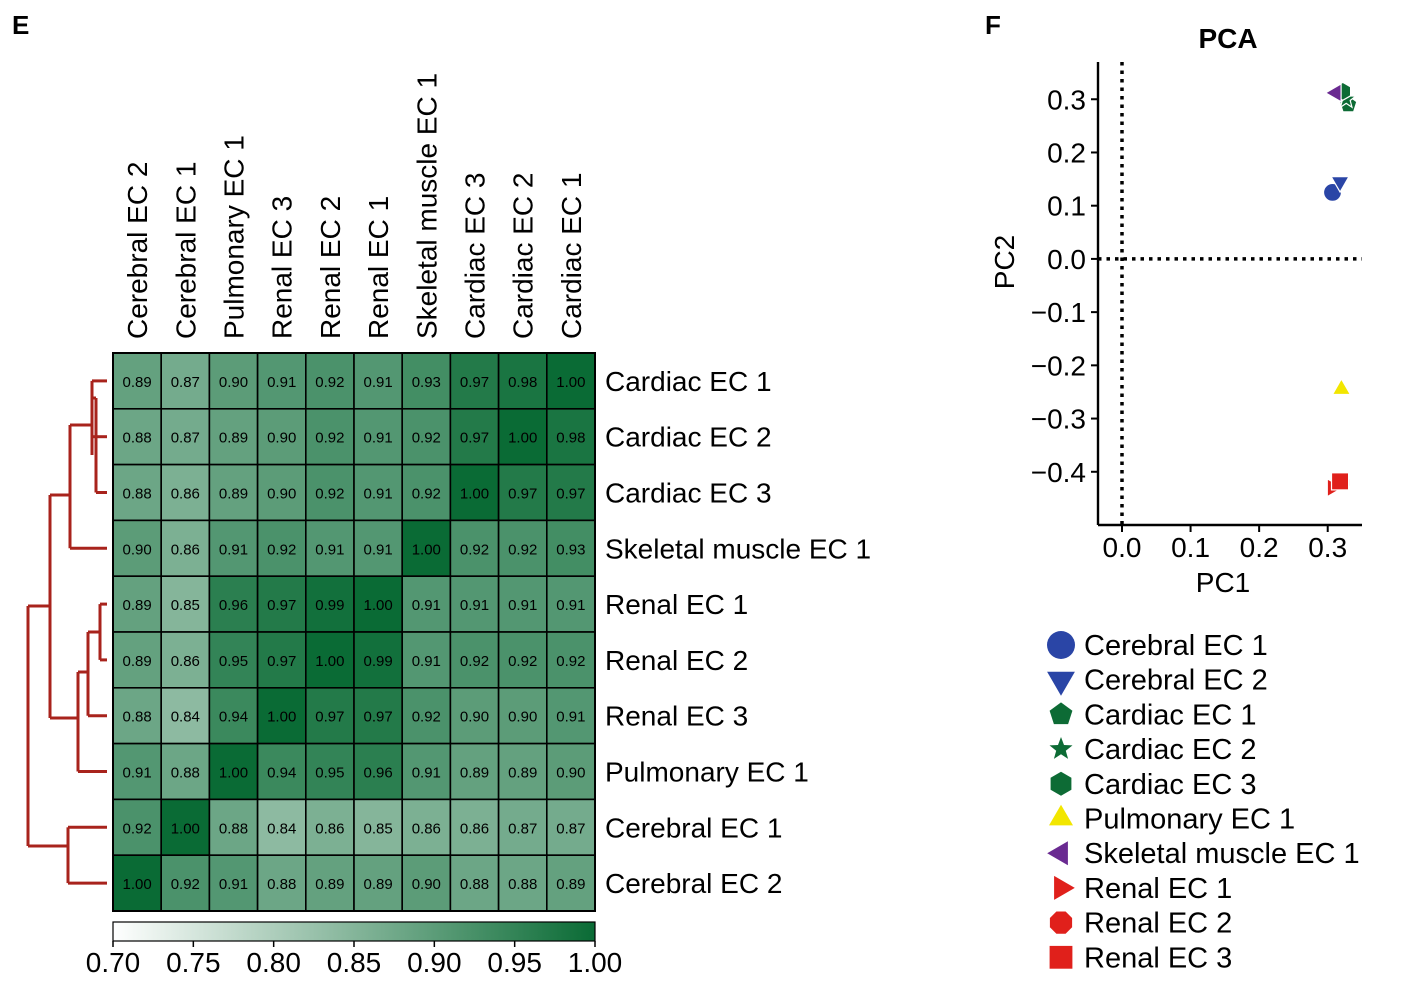 This screenshot has height=991, width=1428. What do you see at coordinates (193, 962) in the screenshot?
I see `colorbar-tick-label: 0.75` at bounding box center [193, 962].